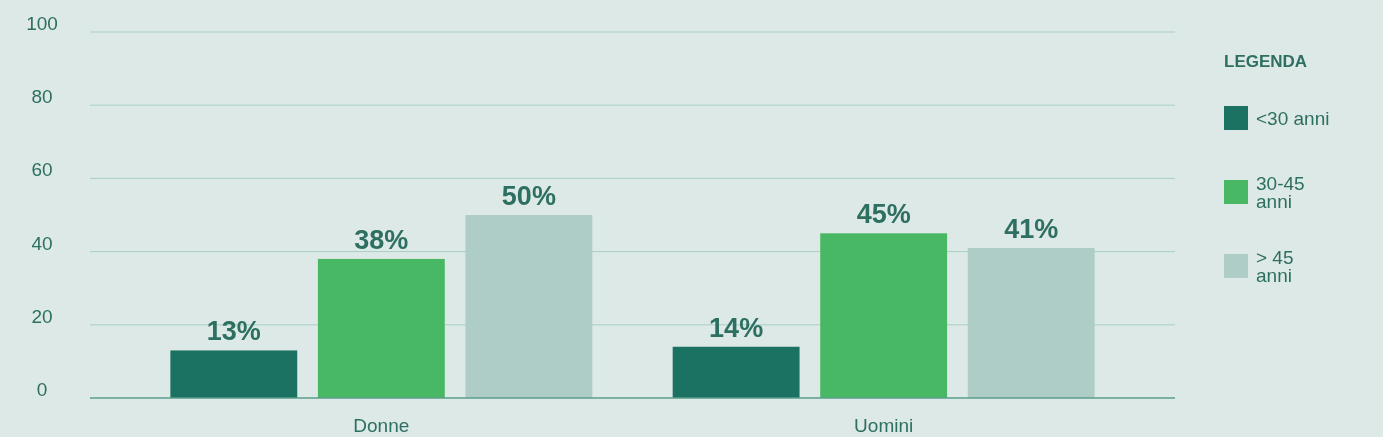 Image resolution: width=1383 pixels, height=437 pixels. Describe the element at coordinates (381, 425) in the screenshot. I see `x-tick-label: Donne` at that location.